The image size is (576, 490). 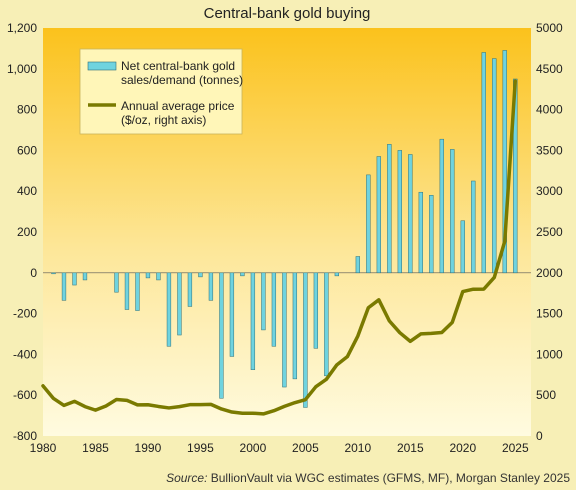 I want to click on bar-2008, so click(x=337, y=274).